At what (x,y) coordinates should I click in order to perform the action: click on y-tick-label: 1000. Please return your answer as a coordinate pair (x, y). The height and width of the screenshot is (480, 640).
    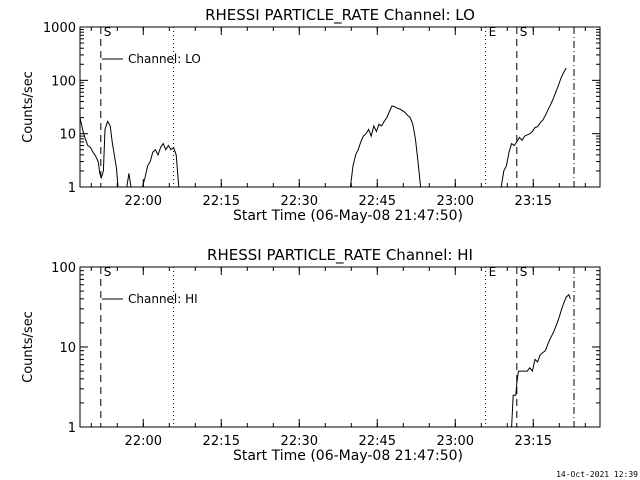
    Looking at the image, I should click on (59, 28).